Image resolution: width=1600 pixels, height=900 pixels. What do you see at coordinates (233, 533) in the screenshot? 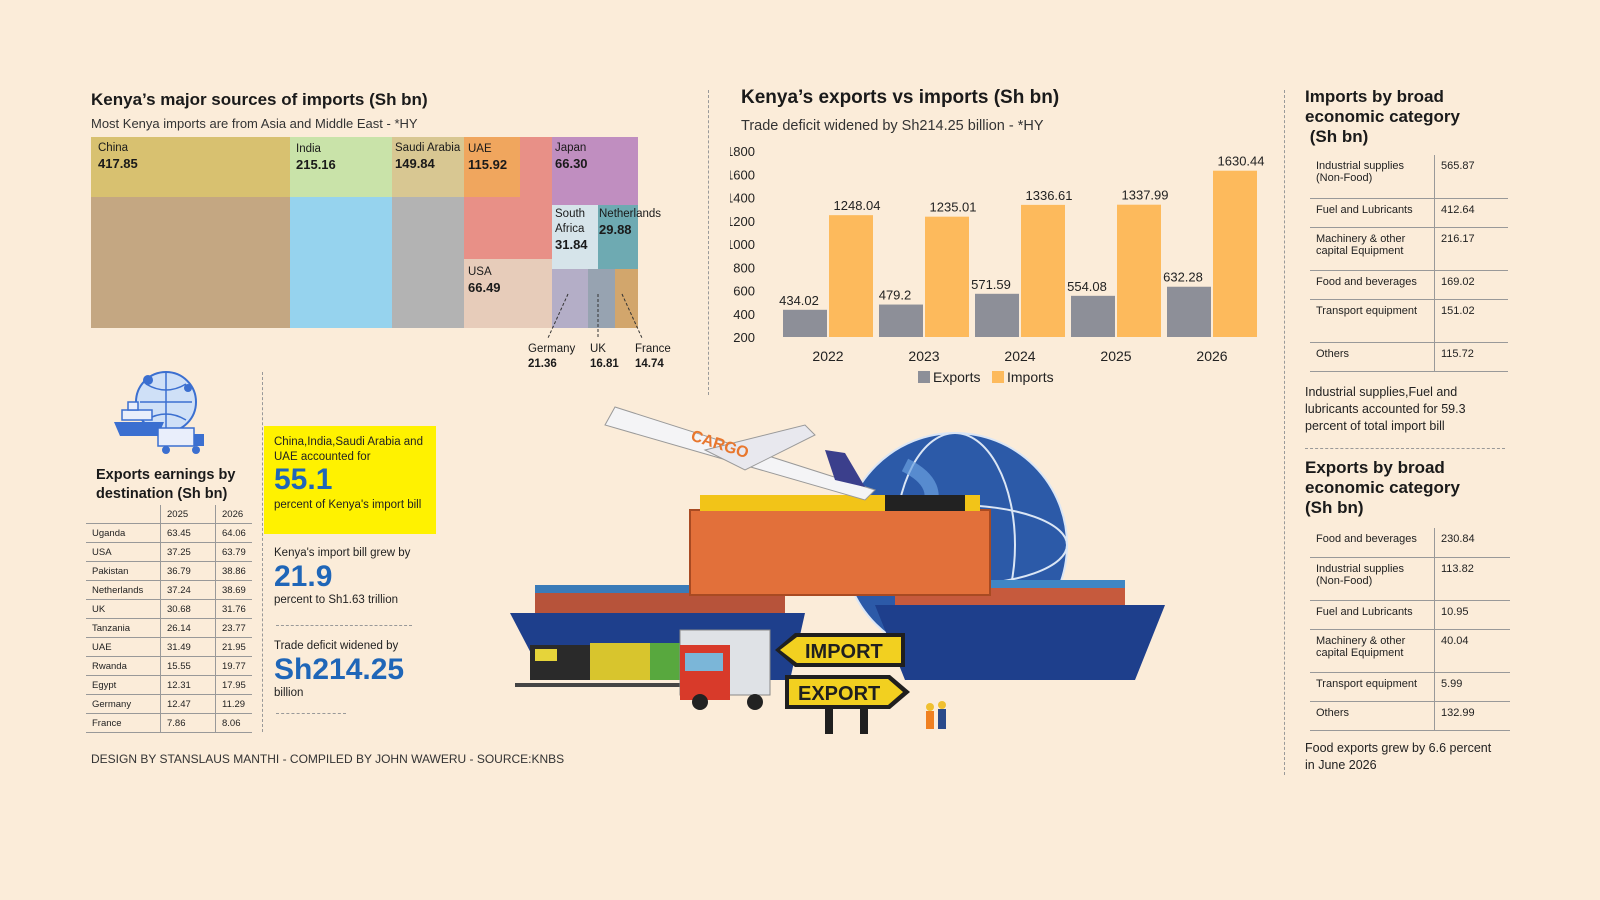
I see `destination-value: 64.06` at bounding box center [233, 533].